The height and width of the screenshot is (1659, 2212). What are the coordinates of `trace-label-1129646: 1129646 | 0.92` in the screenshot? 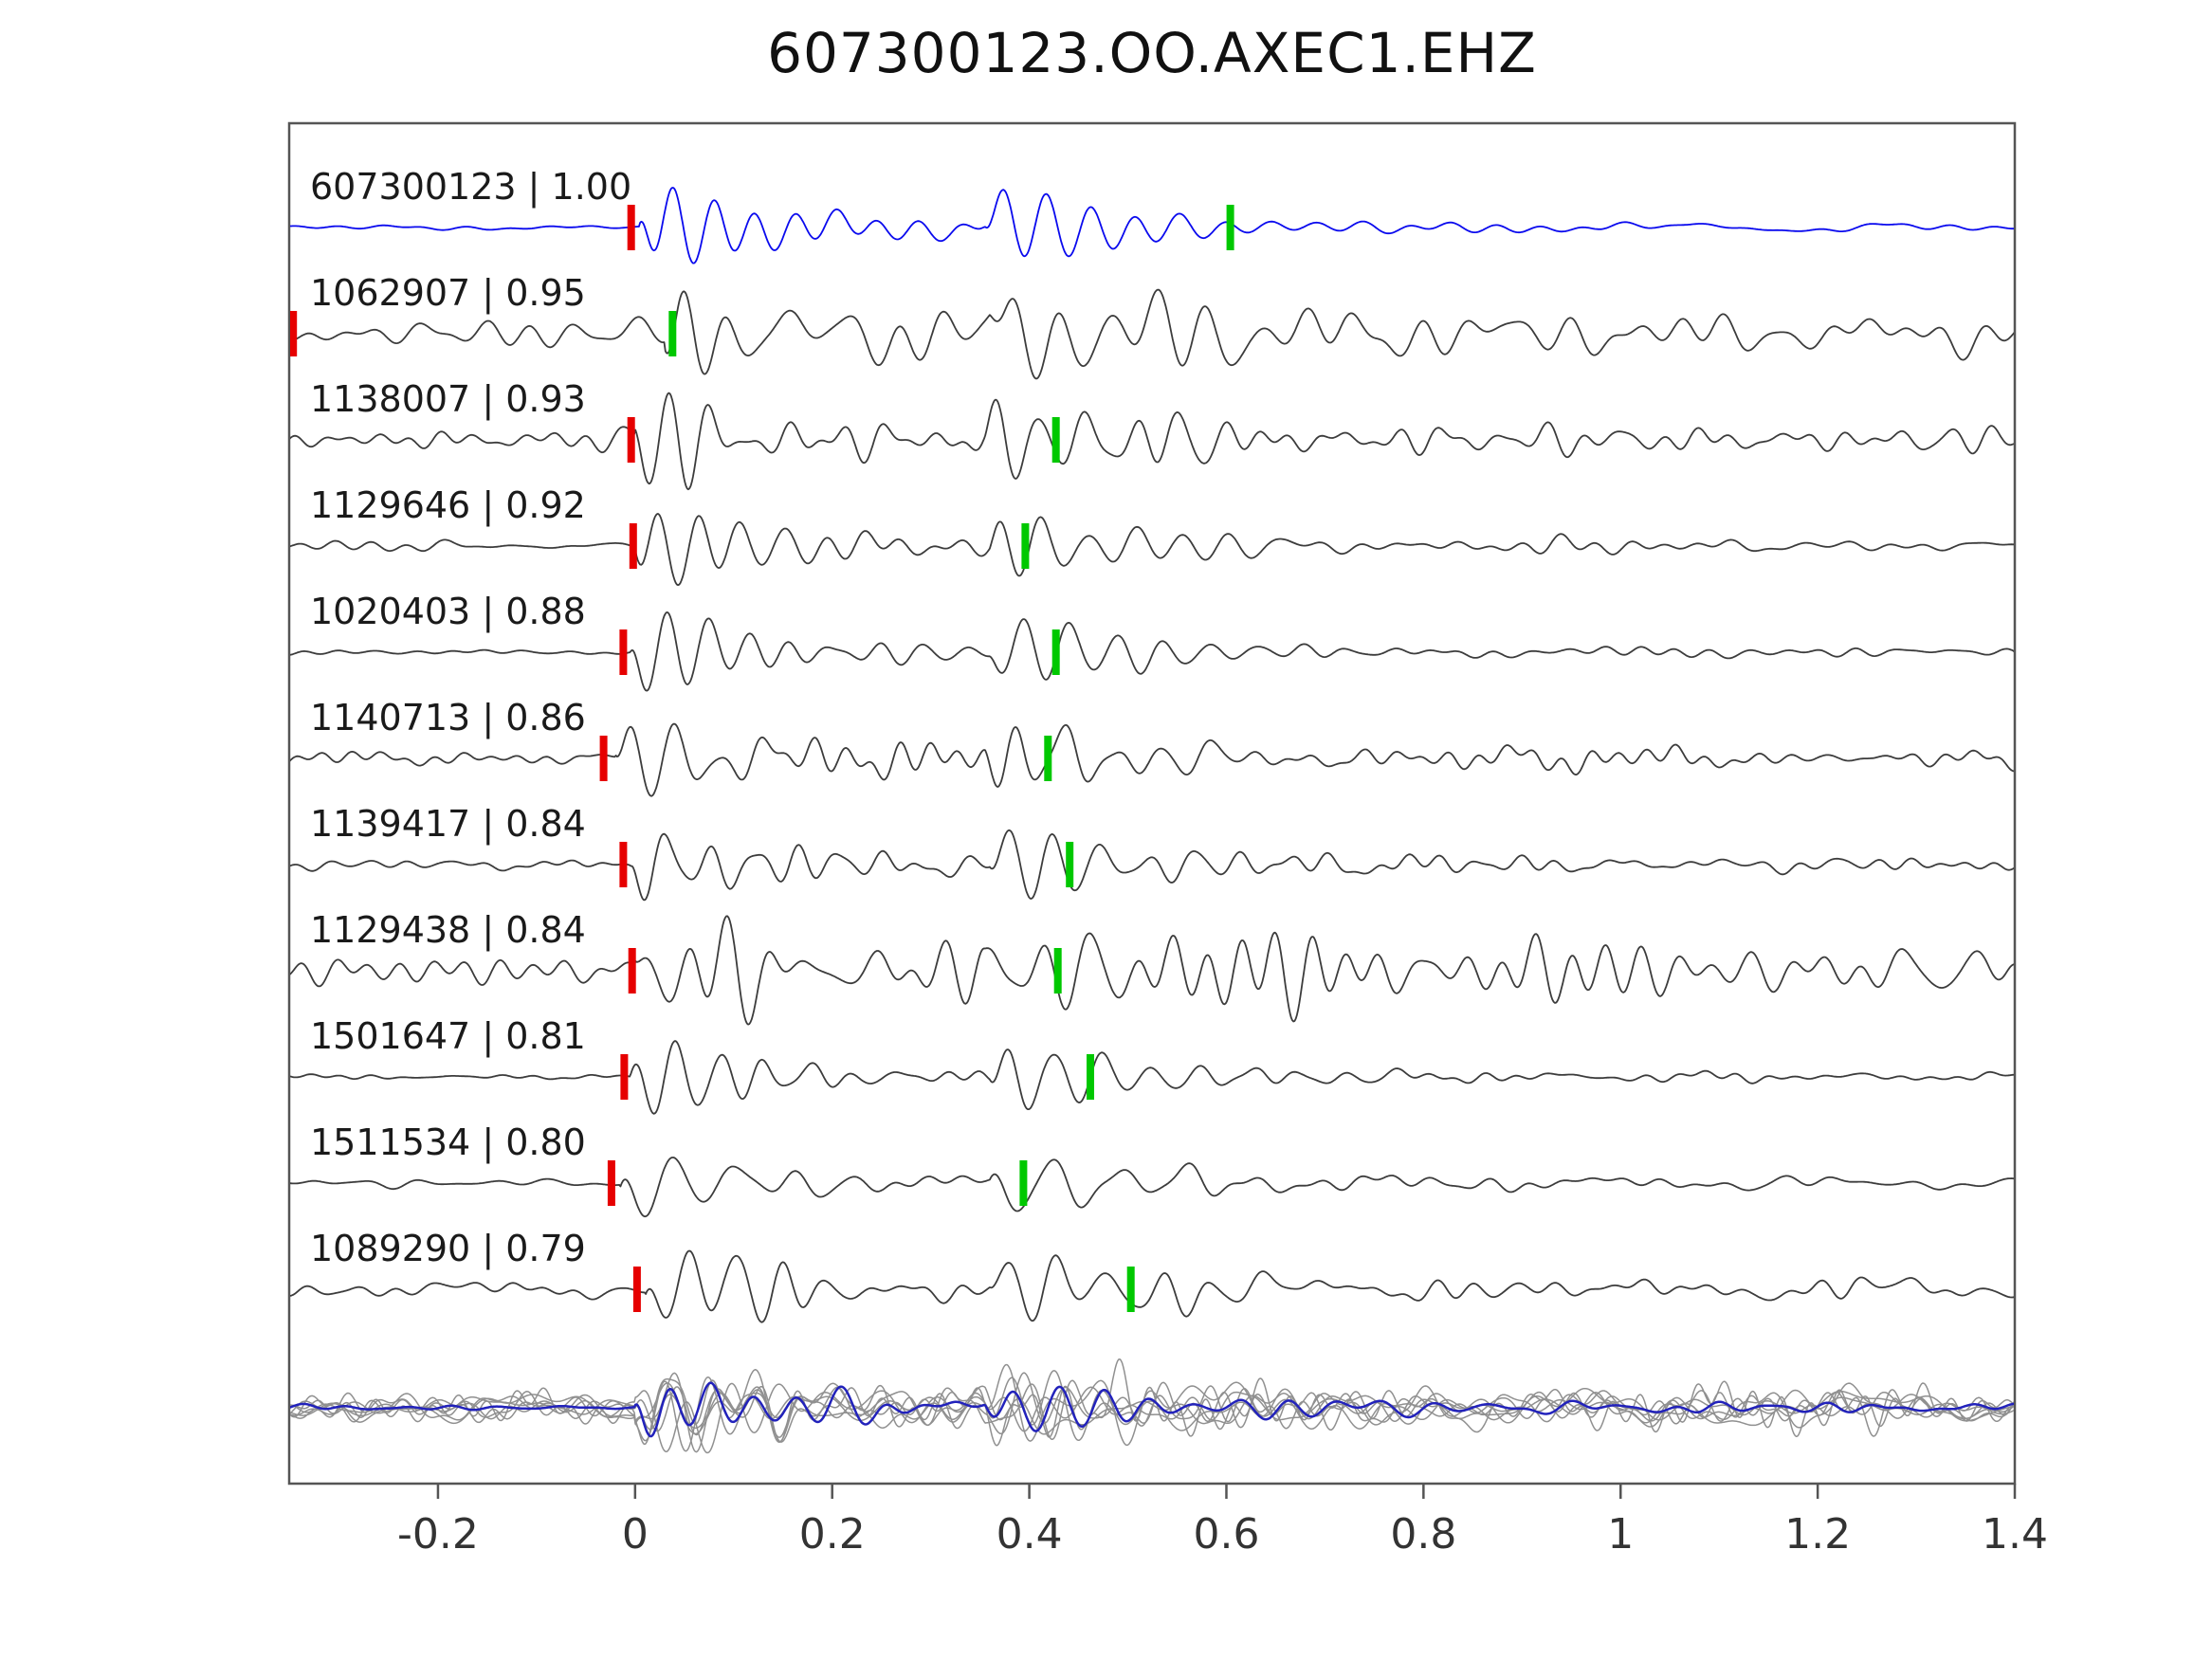 It's located at (448, 505).